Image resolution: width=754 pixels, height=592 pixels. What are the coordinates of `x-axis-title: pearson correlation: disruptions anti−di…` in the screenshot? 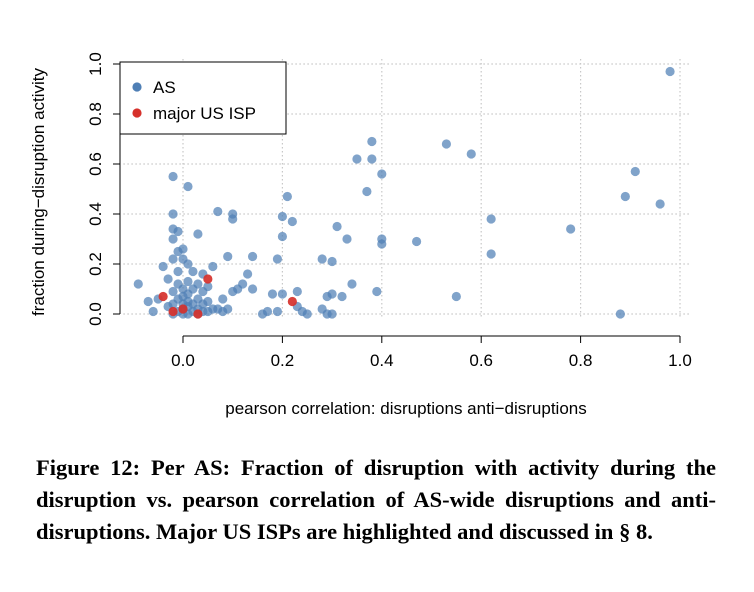 It's located at (405, 408).